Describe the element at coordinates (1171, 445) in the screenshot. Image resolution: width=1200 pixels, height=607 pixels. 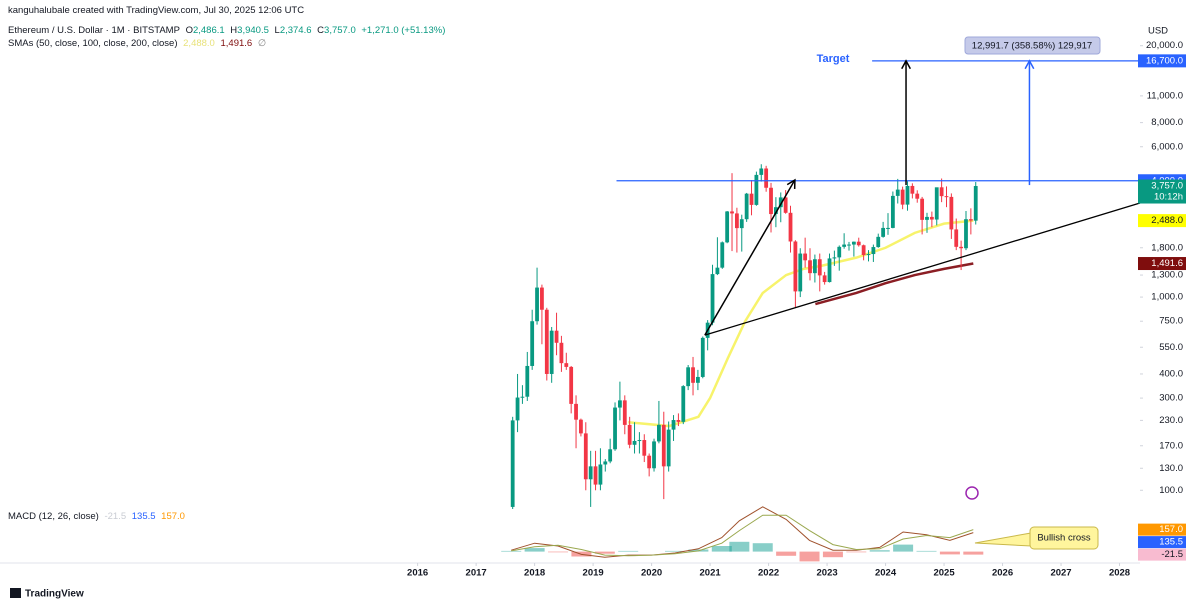
I see `y-tick-label: 170.0` at that location.